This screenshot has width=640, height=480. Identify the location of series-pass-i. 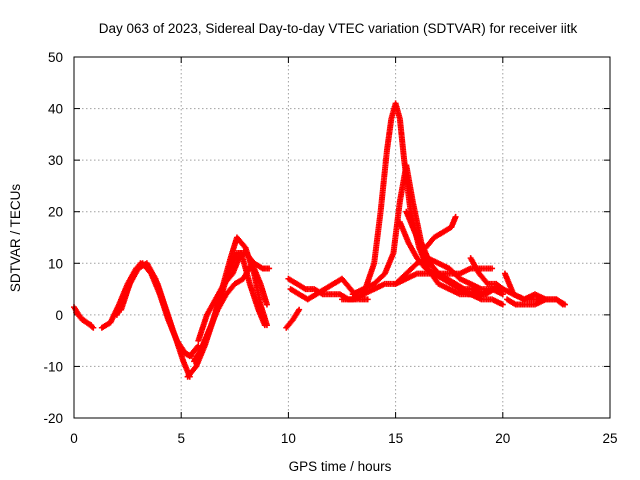
(231, 296).